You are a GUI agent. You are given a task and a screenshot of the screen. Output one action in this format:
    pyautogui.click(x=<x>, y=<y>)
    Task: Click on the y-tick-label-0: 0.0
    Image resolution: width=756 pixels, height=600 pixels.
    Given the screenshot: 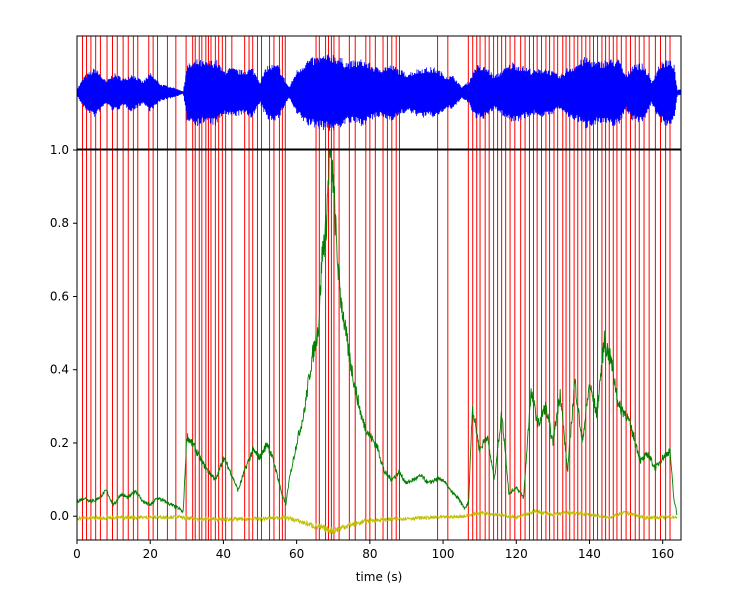 What is the action you would take?
    pyautogui.click(x=59, y=516)
    